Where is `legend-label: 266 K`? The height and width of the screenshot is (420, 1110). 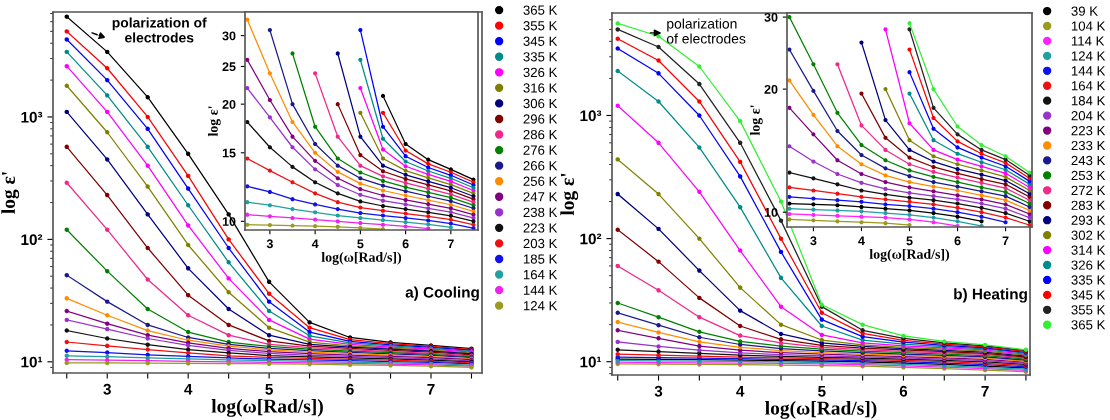
legend-label: 266 K is located at coordinates (540, 166).